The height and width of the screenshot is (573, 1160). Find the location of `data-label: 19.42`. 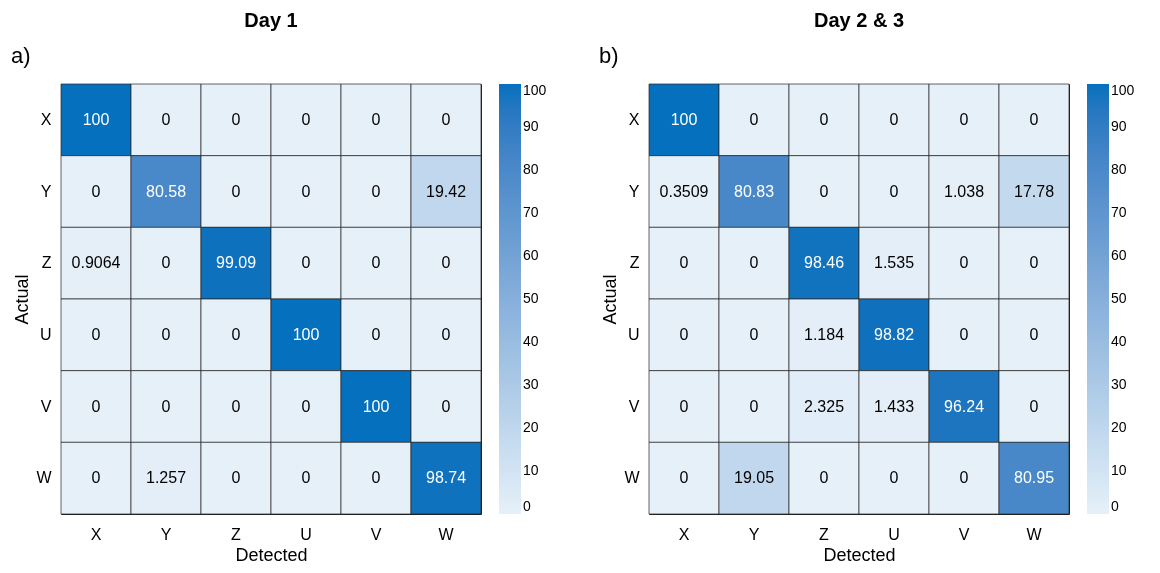

data-label: 19.42 is located at coordinates (446, 191).